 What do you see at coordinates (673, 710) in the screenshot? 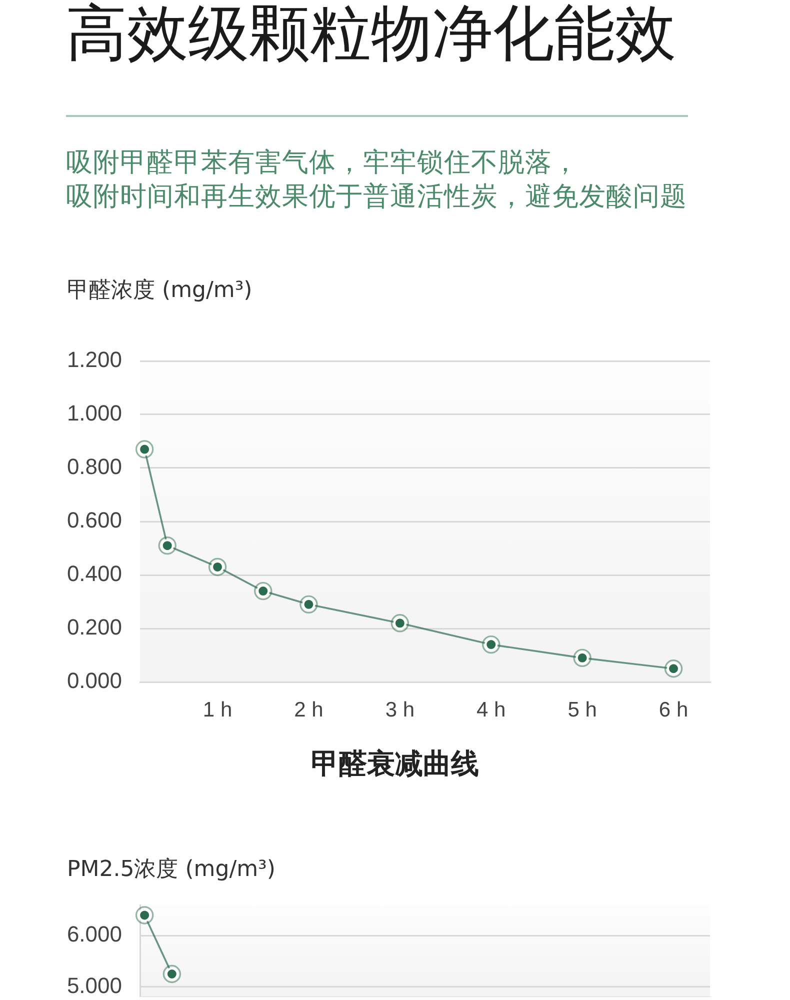
I see `x-tick-label: 6 h` at bounding box center [673, 710].